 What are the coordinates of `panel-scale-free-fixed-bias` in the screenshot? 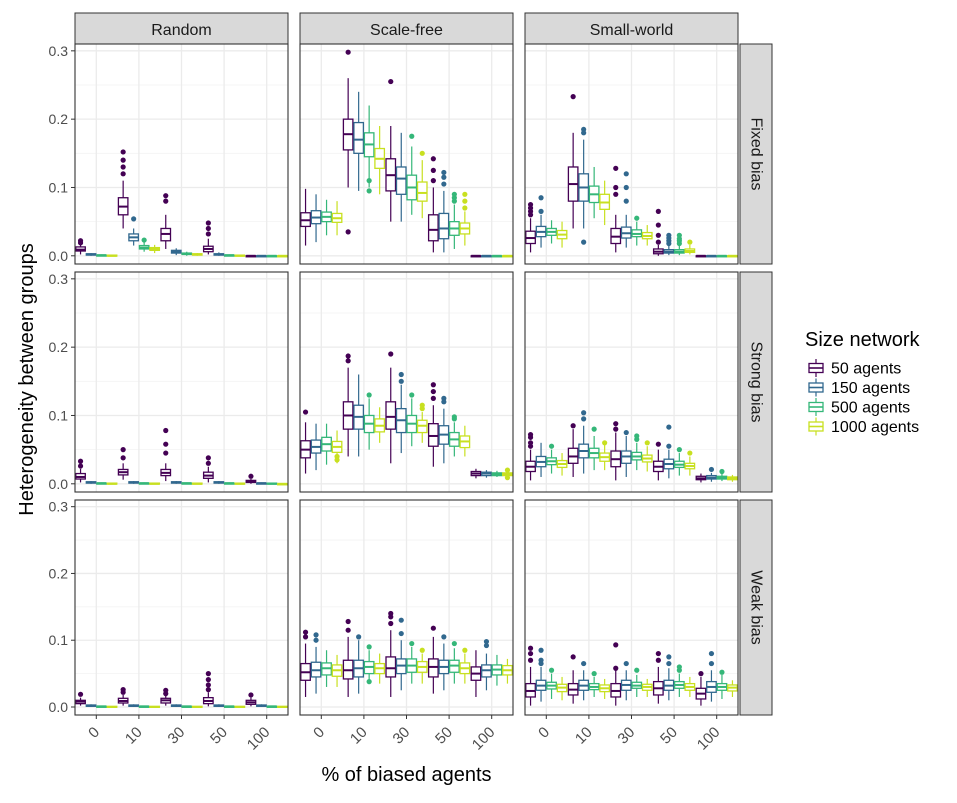 It's located at (406, 154).